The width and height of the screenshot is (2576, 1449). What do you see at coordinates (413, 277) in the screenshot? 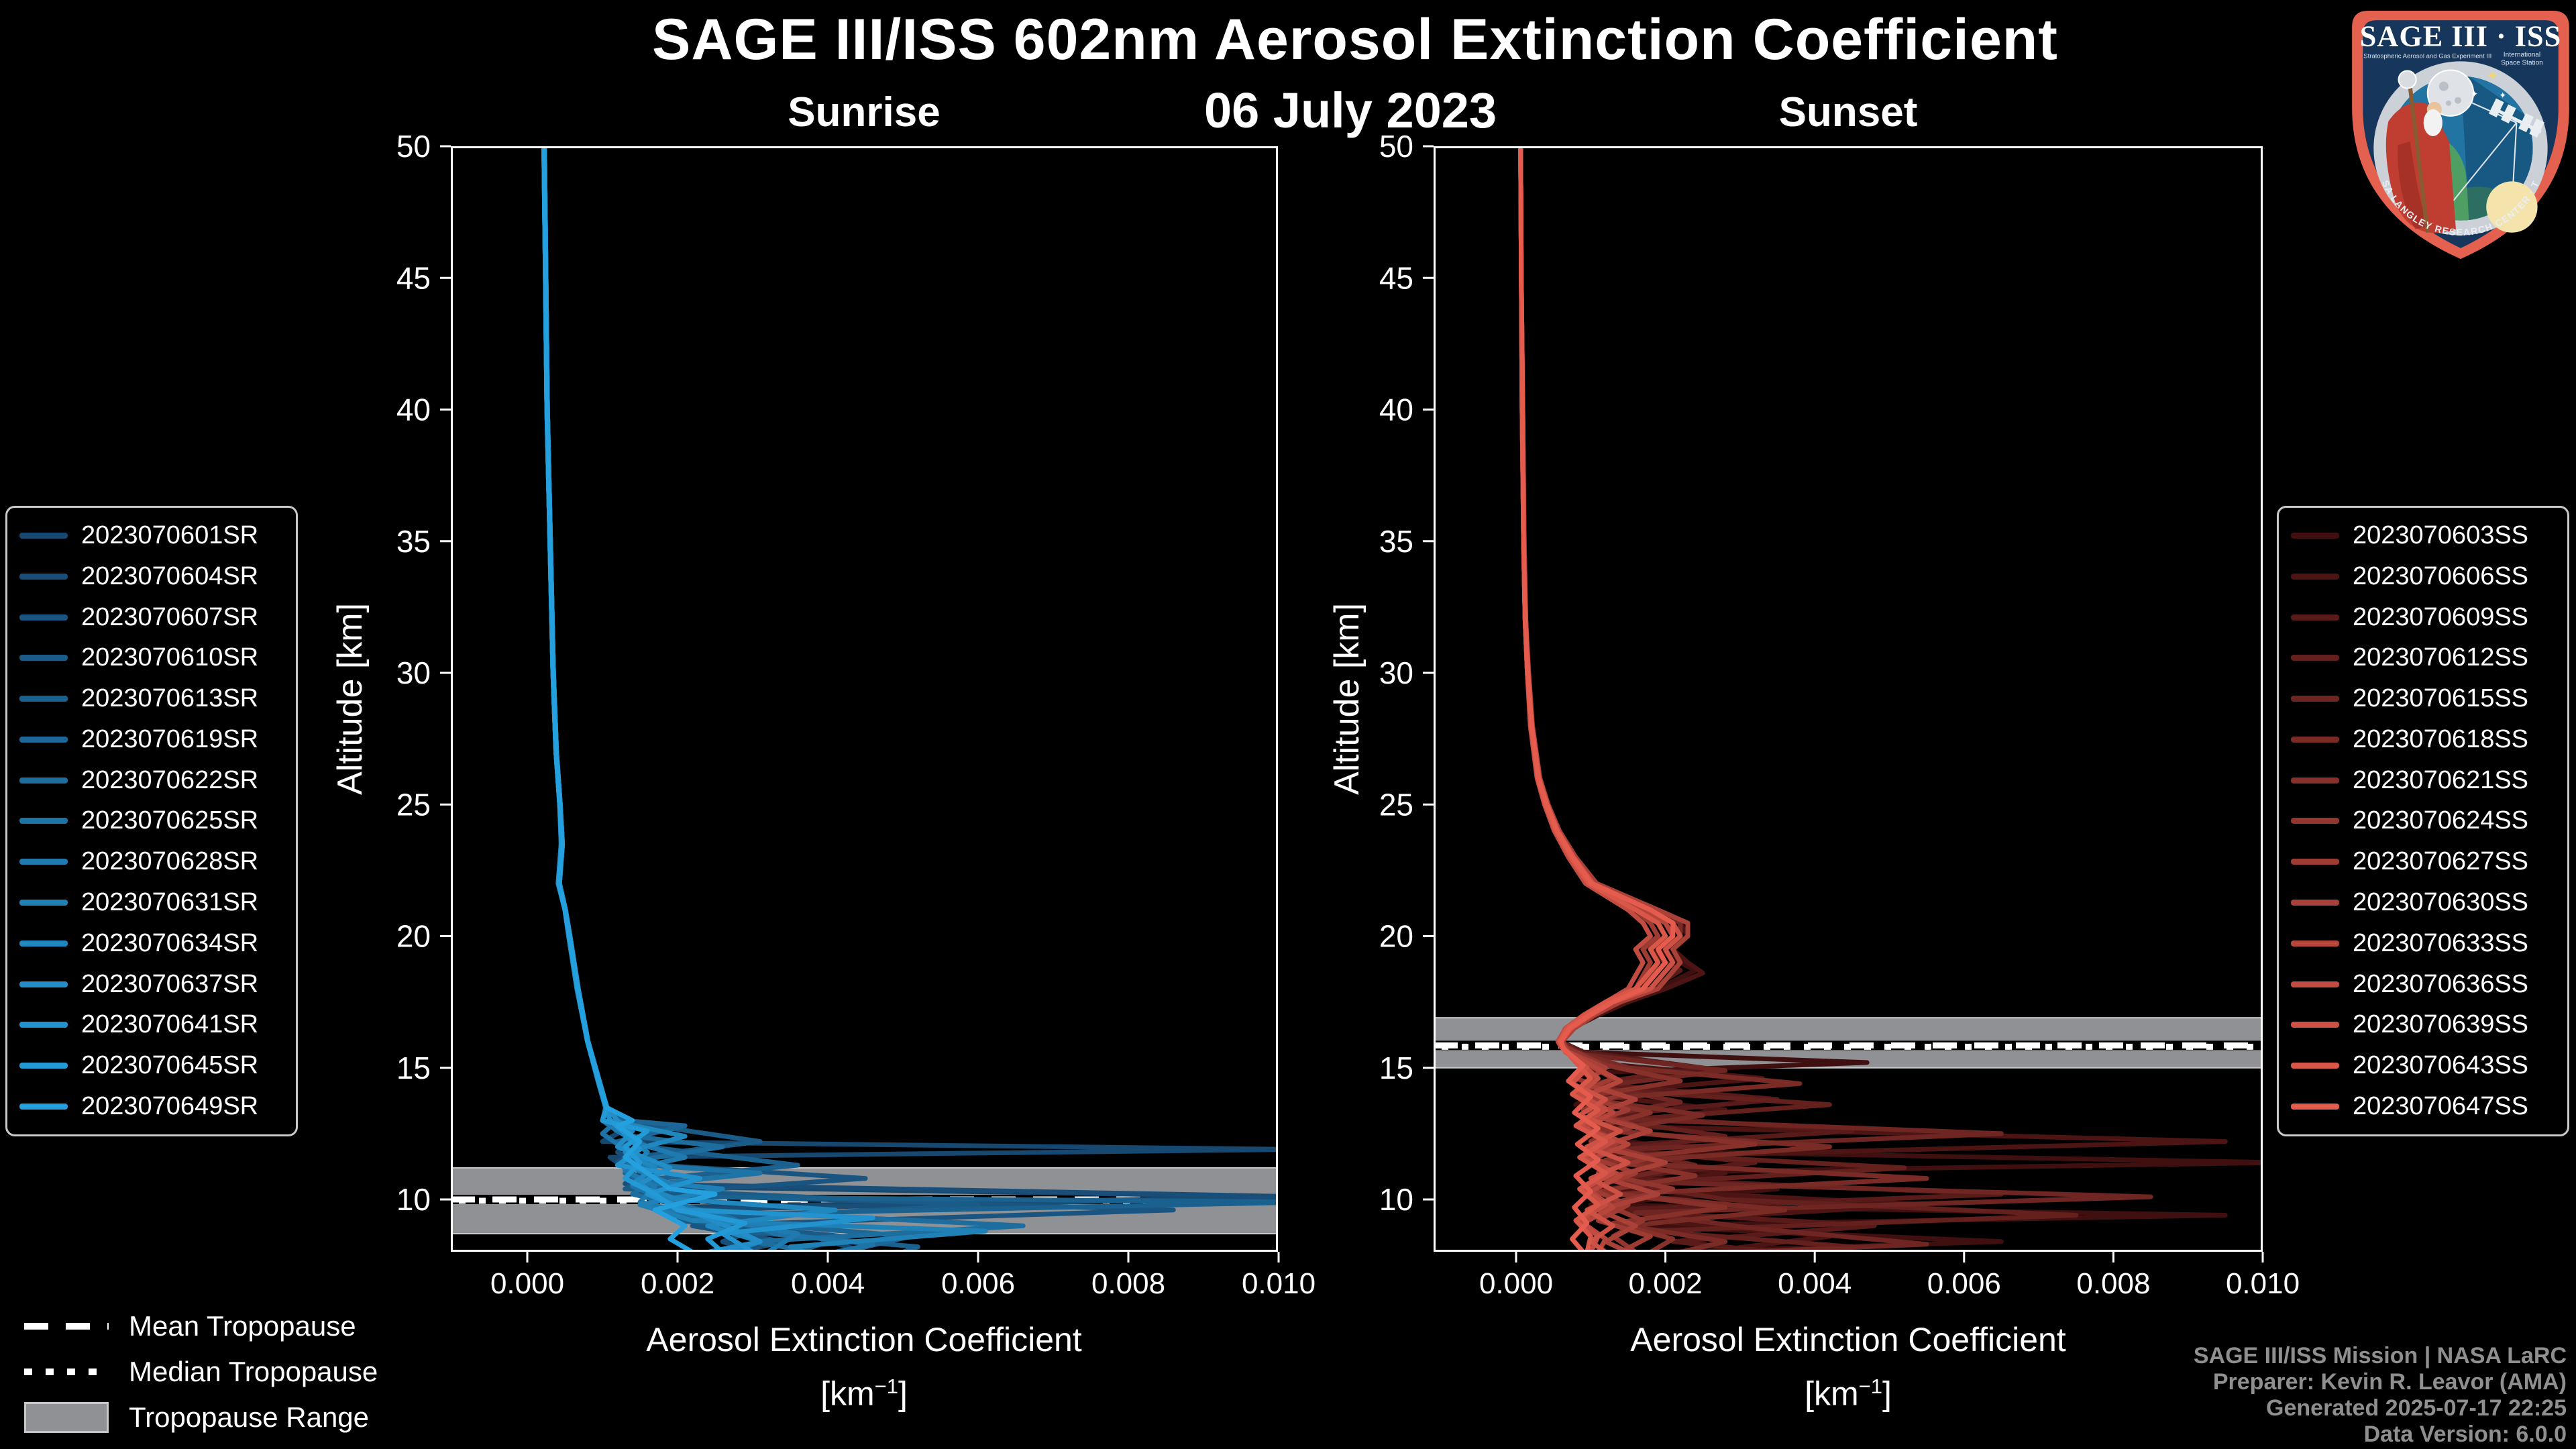
I see `y-tick-label: 45` at bounding box center [413, 277].